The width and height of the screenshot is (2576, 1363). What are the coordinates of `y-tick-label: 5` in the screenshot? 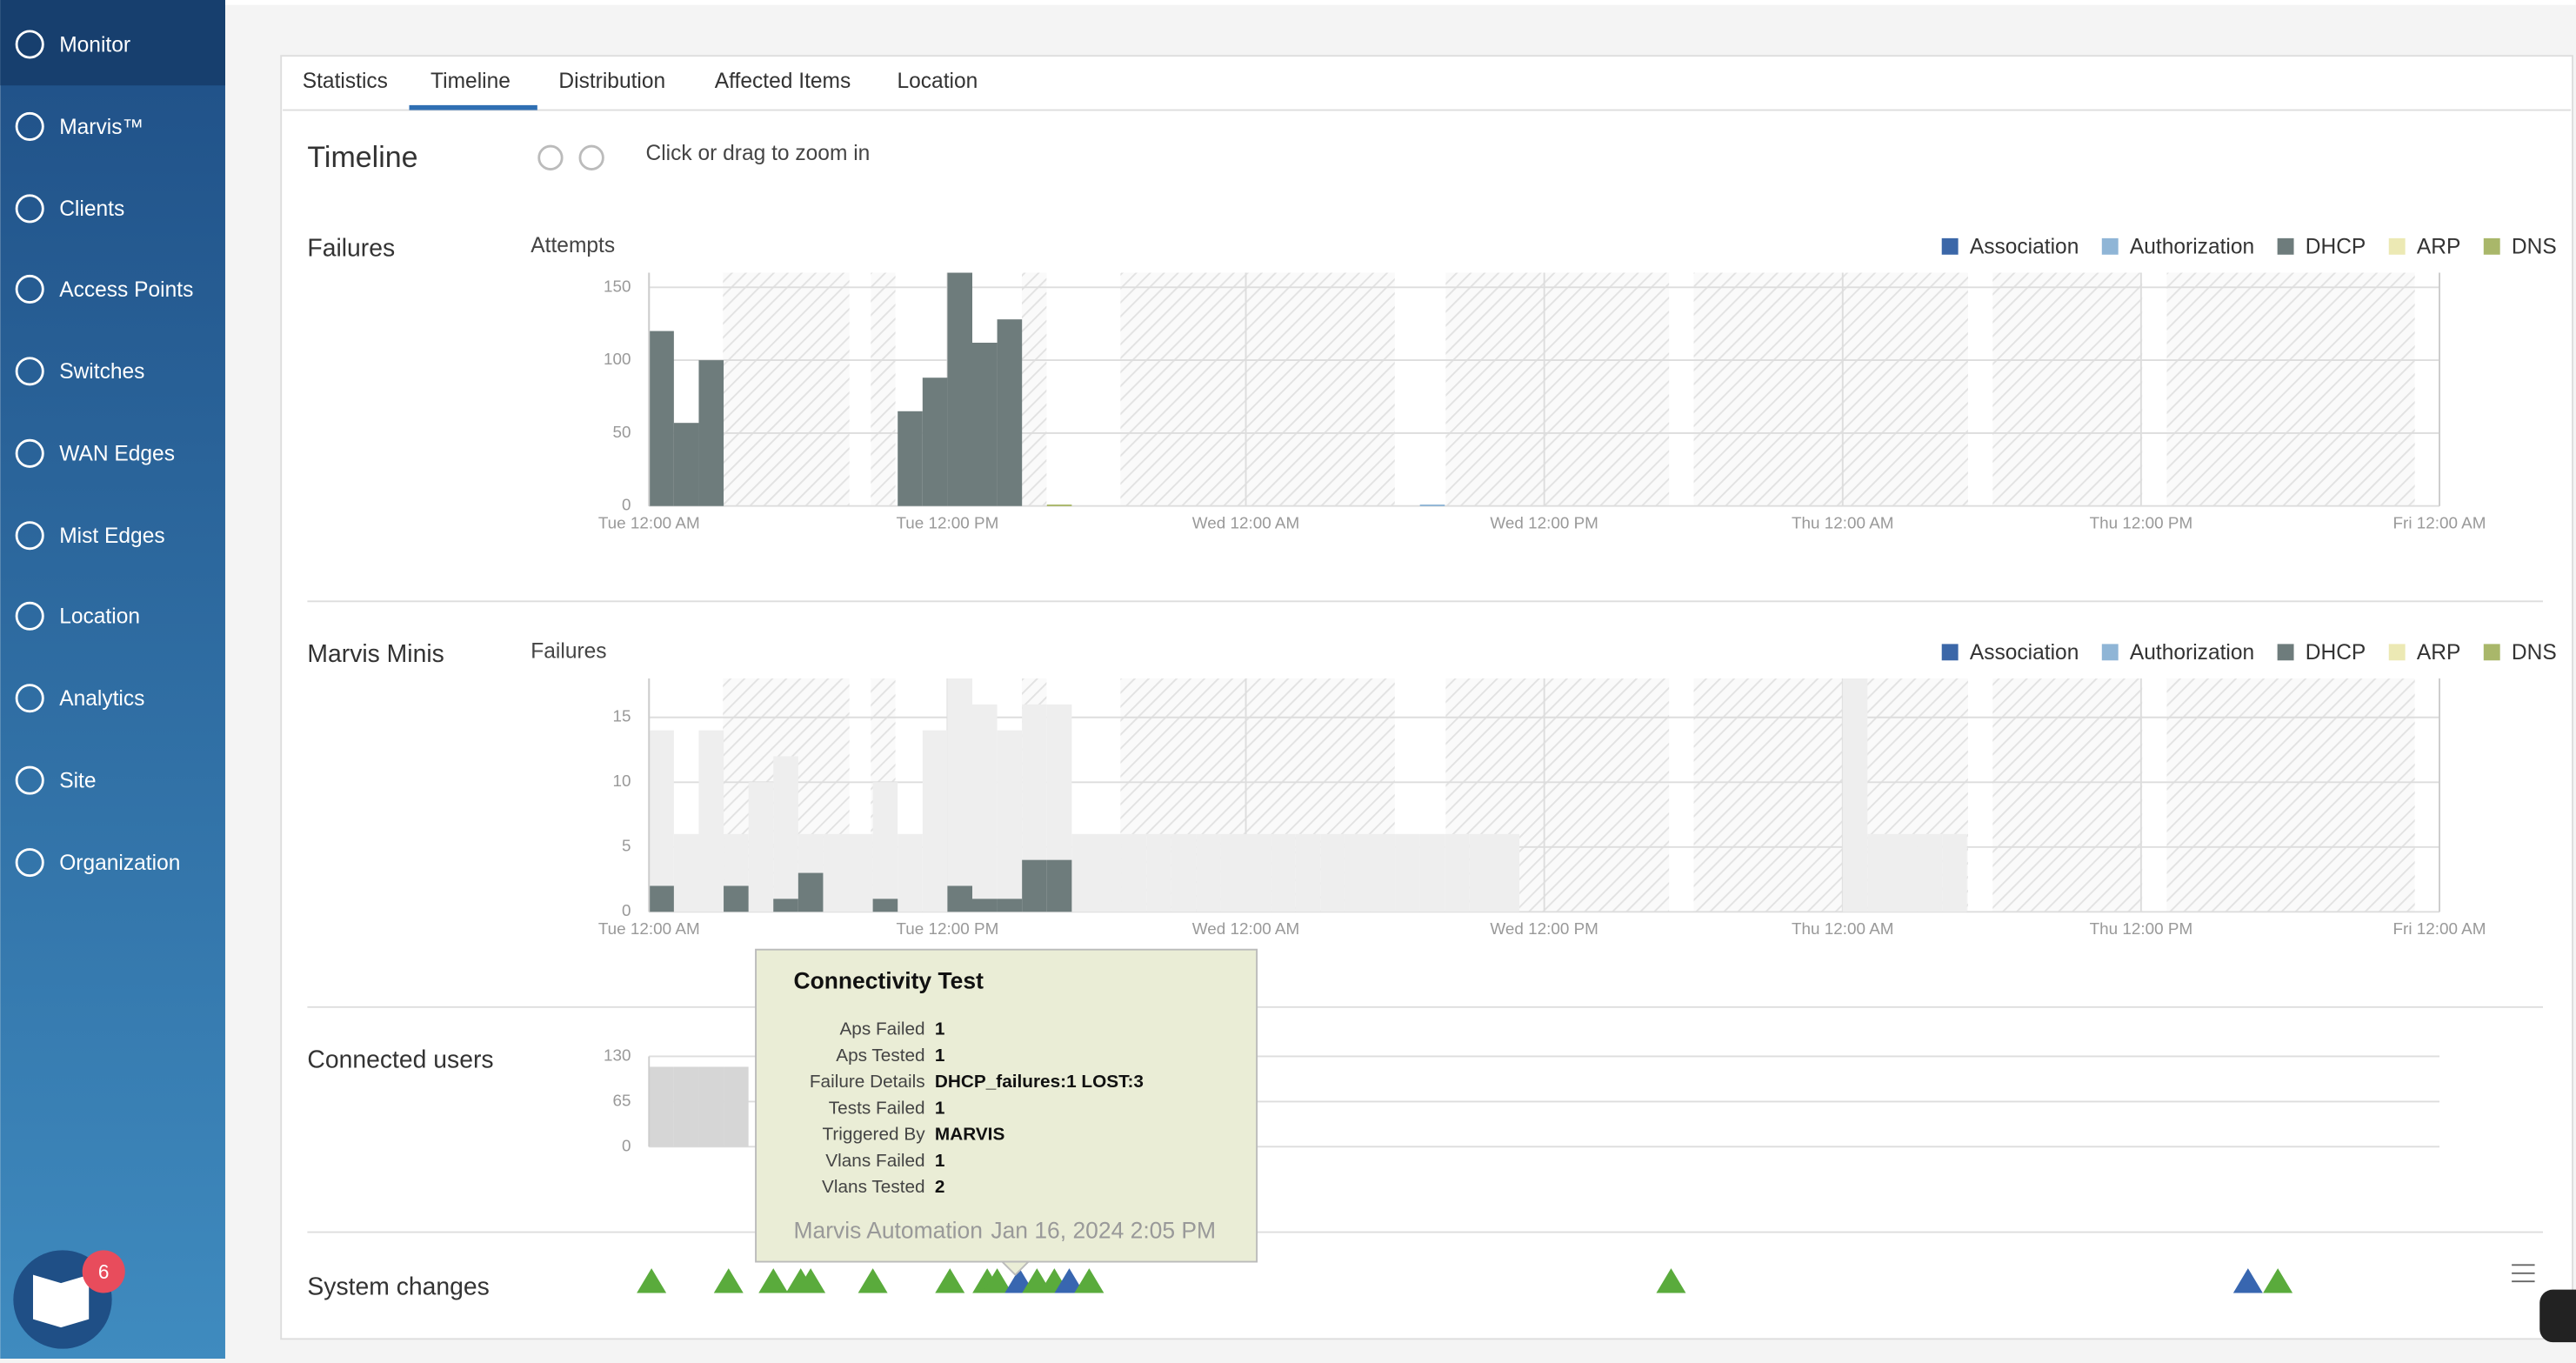 It's located at (626, 847).